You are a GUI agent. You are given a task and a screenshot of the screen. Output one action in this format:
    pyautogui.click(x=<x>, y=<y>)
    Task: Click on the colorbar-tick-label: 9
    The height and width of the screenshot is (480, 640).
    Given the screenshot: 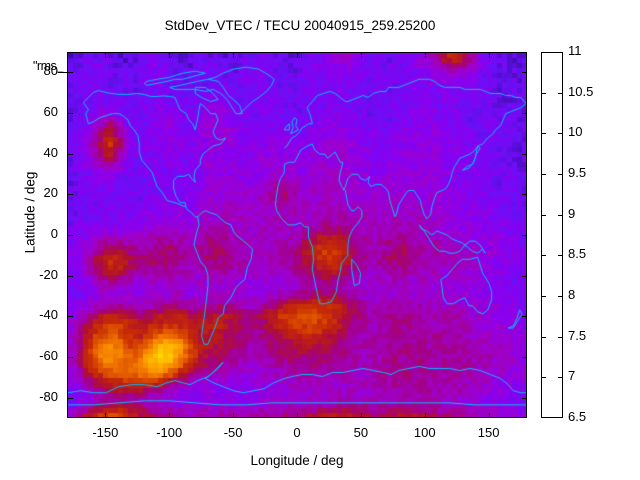 What is the action you would take?
    pyautogui.click(x=572, y=213)
    